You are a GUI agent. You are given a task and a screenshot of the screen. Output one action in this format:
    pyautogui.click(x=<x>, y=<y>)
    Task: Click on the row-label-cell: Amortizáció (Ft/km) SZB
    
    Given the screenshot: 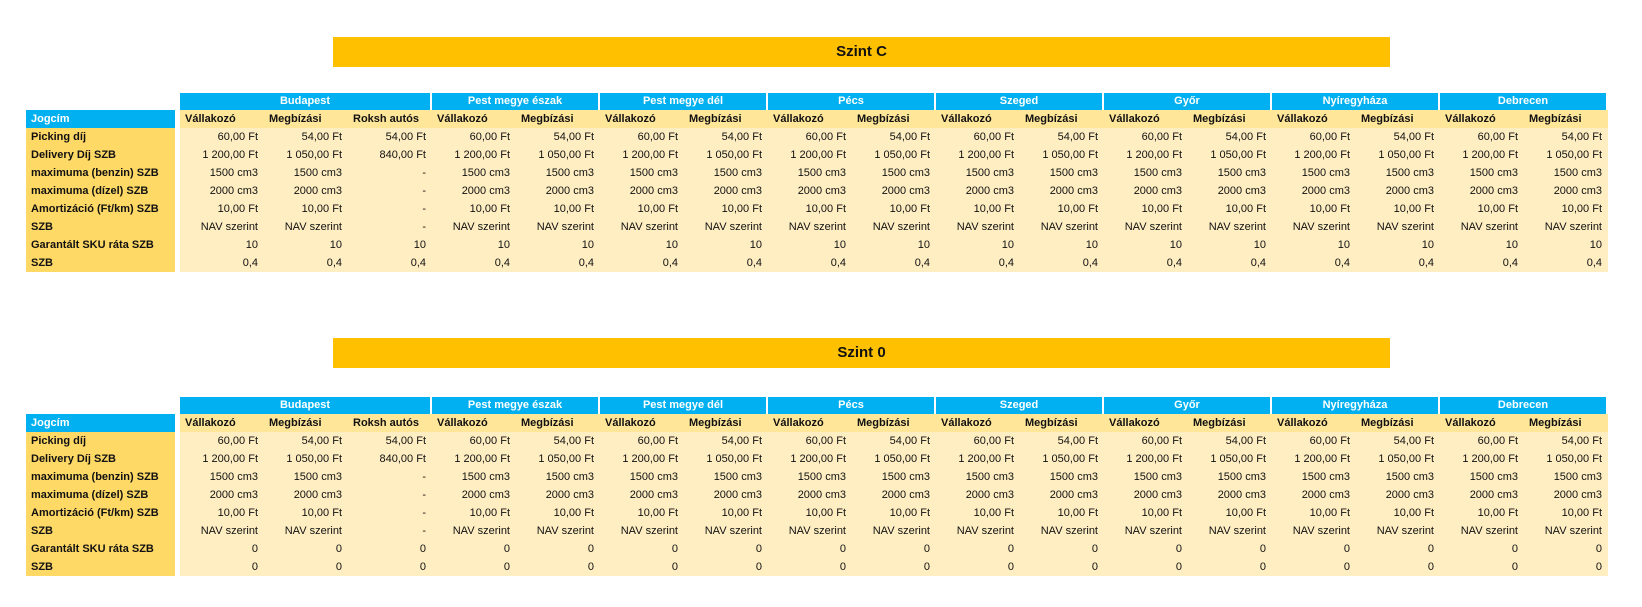 What is the action you would take?
    pyautogui.click(x=100, y=209)
    